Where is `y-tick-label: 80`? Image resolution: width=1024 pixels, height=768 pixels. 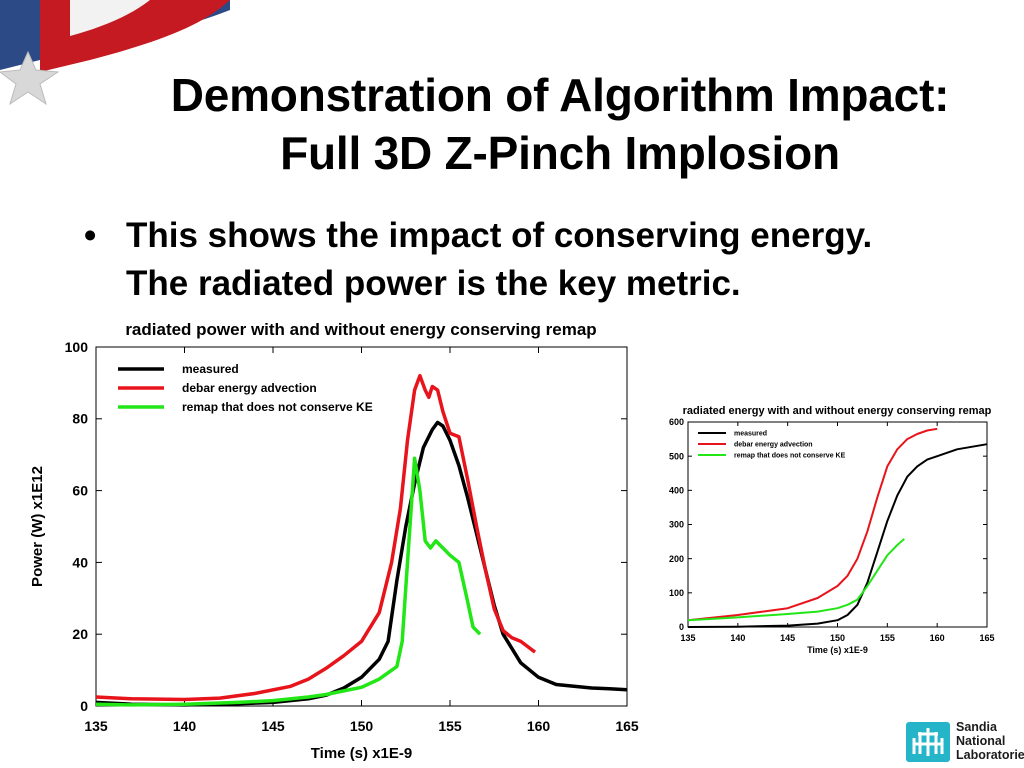 y-tick-label: 80 is located at coordinates (80, 419).